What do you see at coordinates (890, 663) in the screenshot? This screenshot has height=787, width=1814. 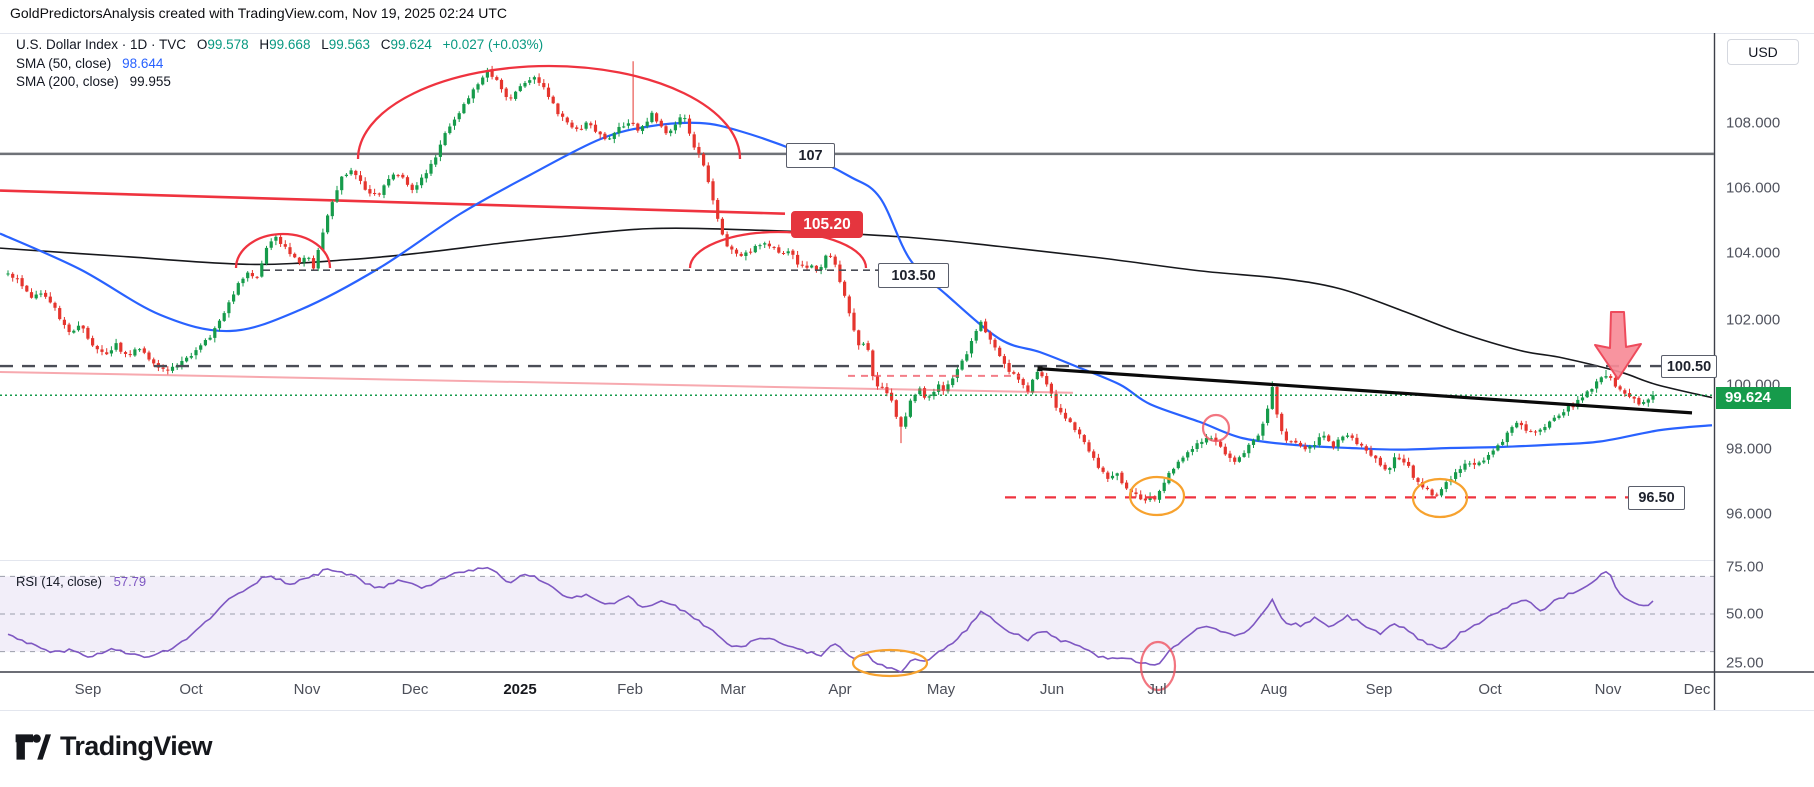 I see `orange-ellipse-rsi-low` at bounding box center [890, 663].